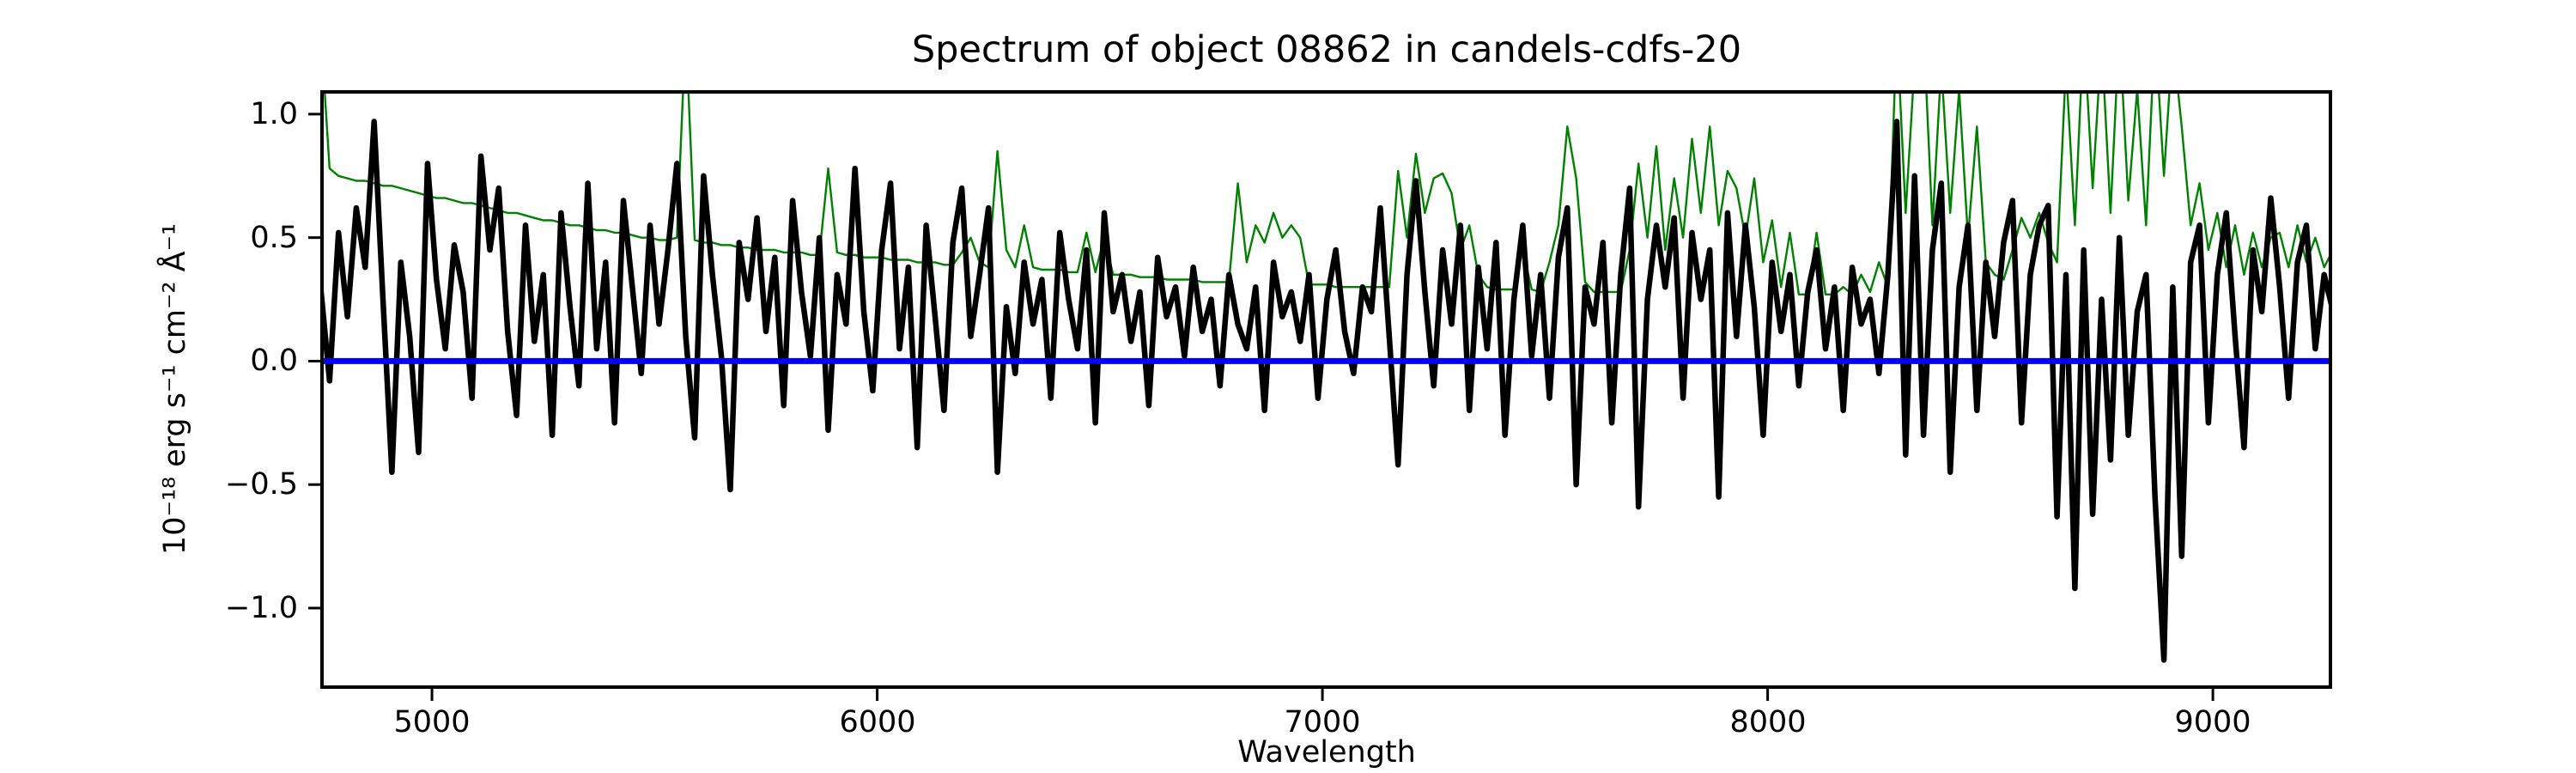 Image resolution: width=2576 pixels, height=773 pixels. What do you see at coordinates (2212, 722) in the screenshot?
I see `x-tick-label: 9000` at bounding box center [2212, 722].